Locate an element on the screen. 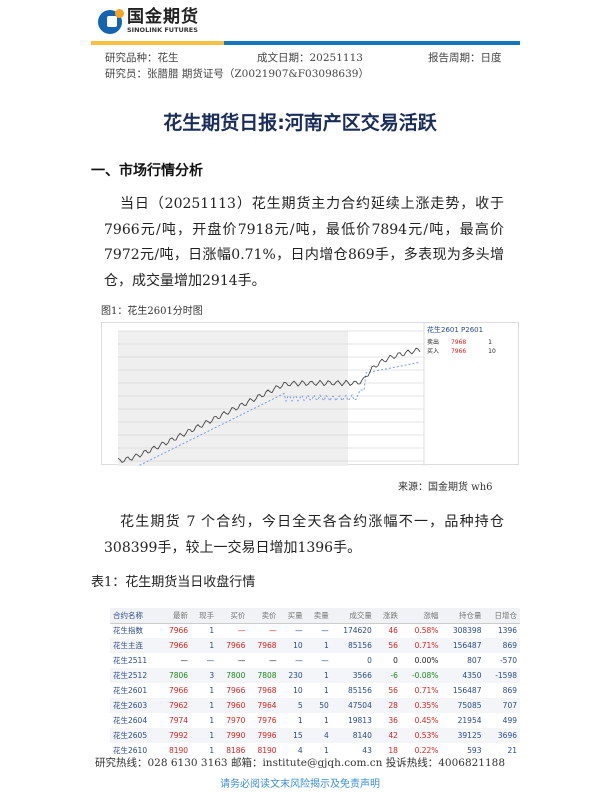 Image resolution: width=600 pixels, height=800 pixels. column-header: 卖价 is located at coordinates (264, 616).